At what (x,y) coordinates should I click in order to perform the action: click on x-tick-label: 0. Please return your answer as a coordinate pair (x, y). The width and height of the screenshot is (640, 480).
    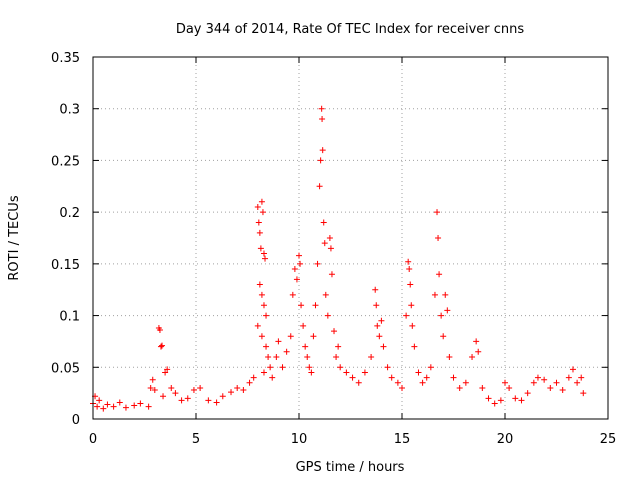
    Looking at the image, I should click on (93, 439).